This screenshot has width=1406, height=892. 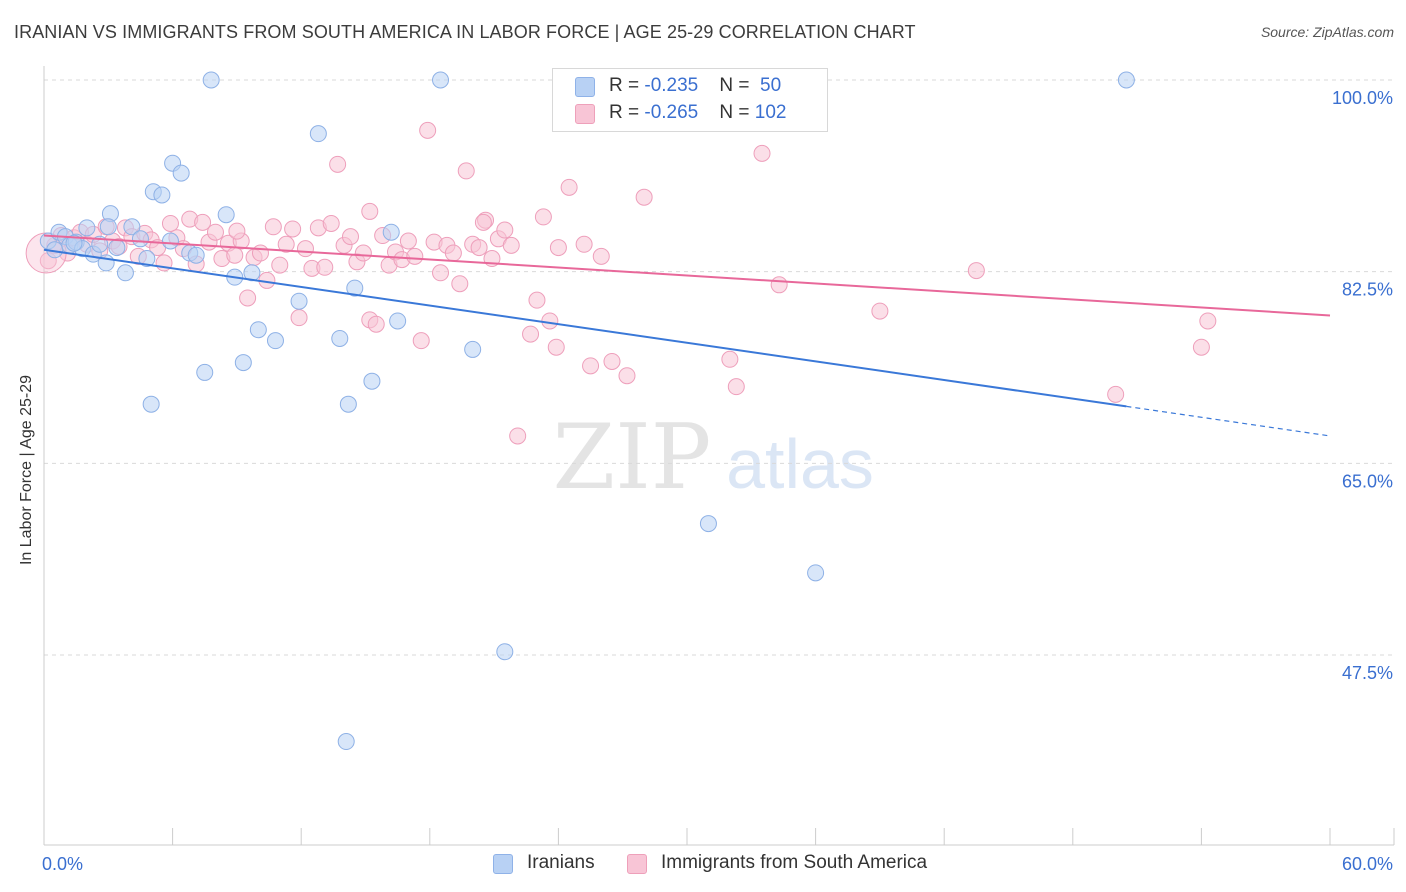 I want to click on trend-line-extension, so click(x=1228, y=421).